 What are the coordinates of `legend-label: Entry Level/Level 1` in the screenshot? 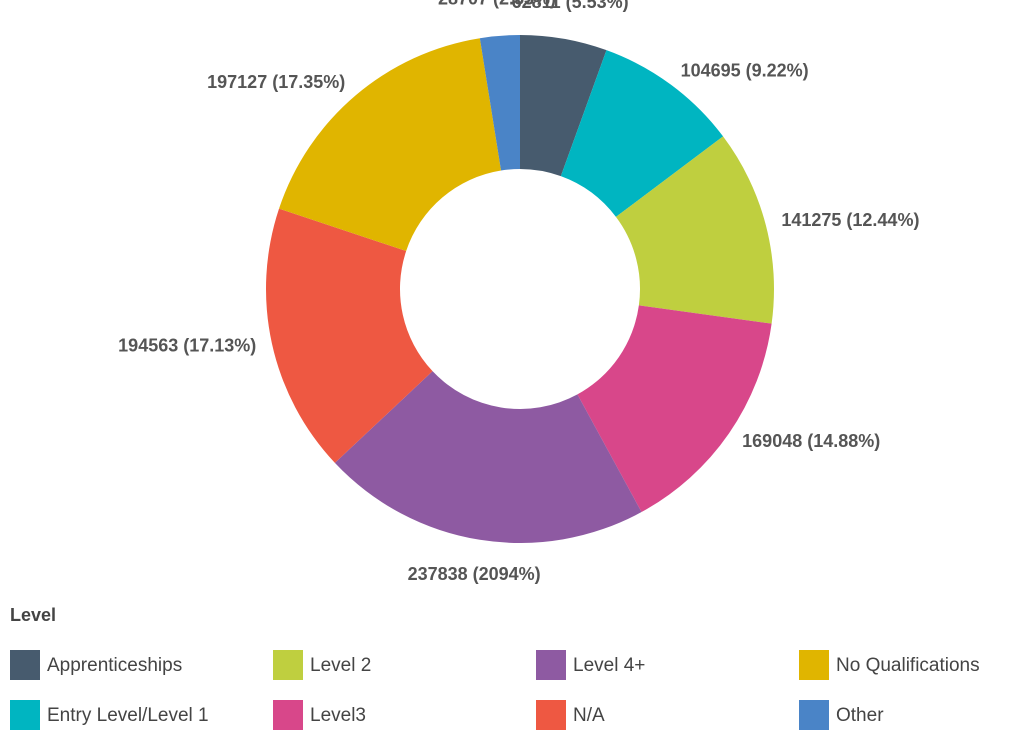 It's located at (128, 715).